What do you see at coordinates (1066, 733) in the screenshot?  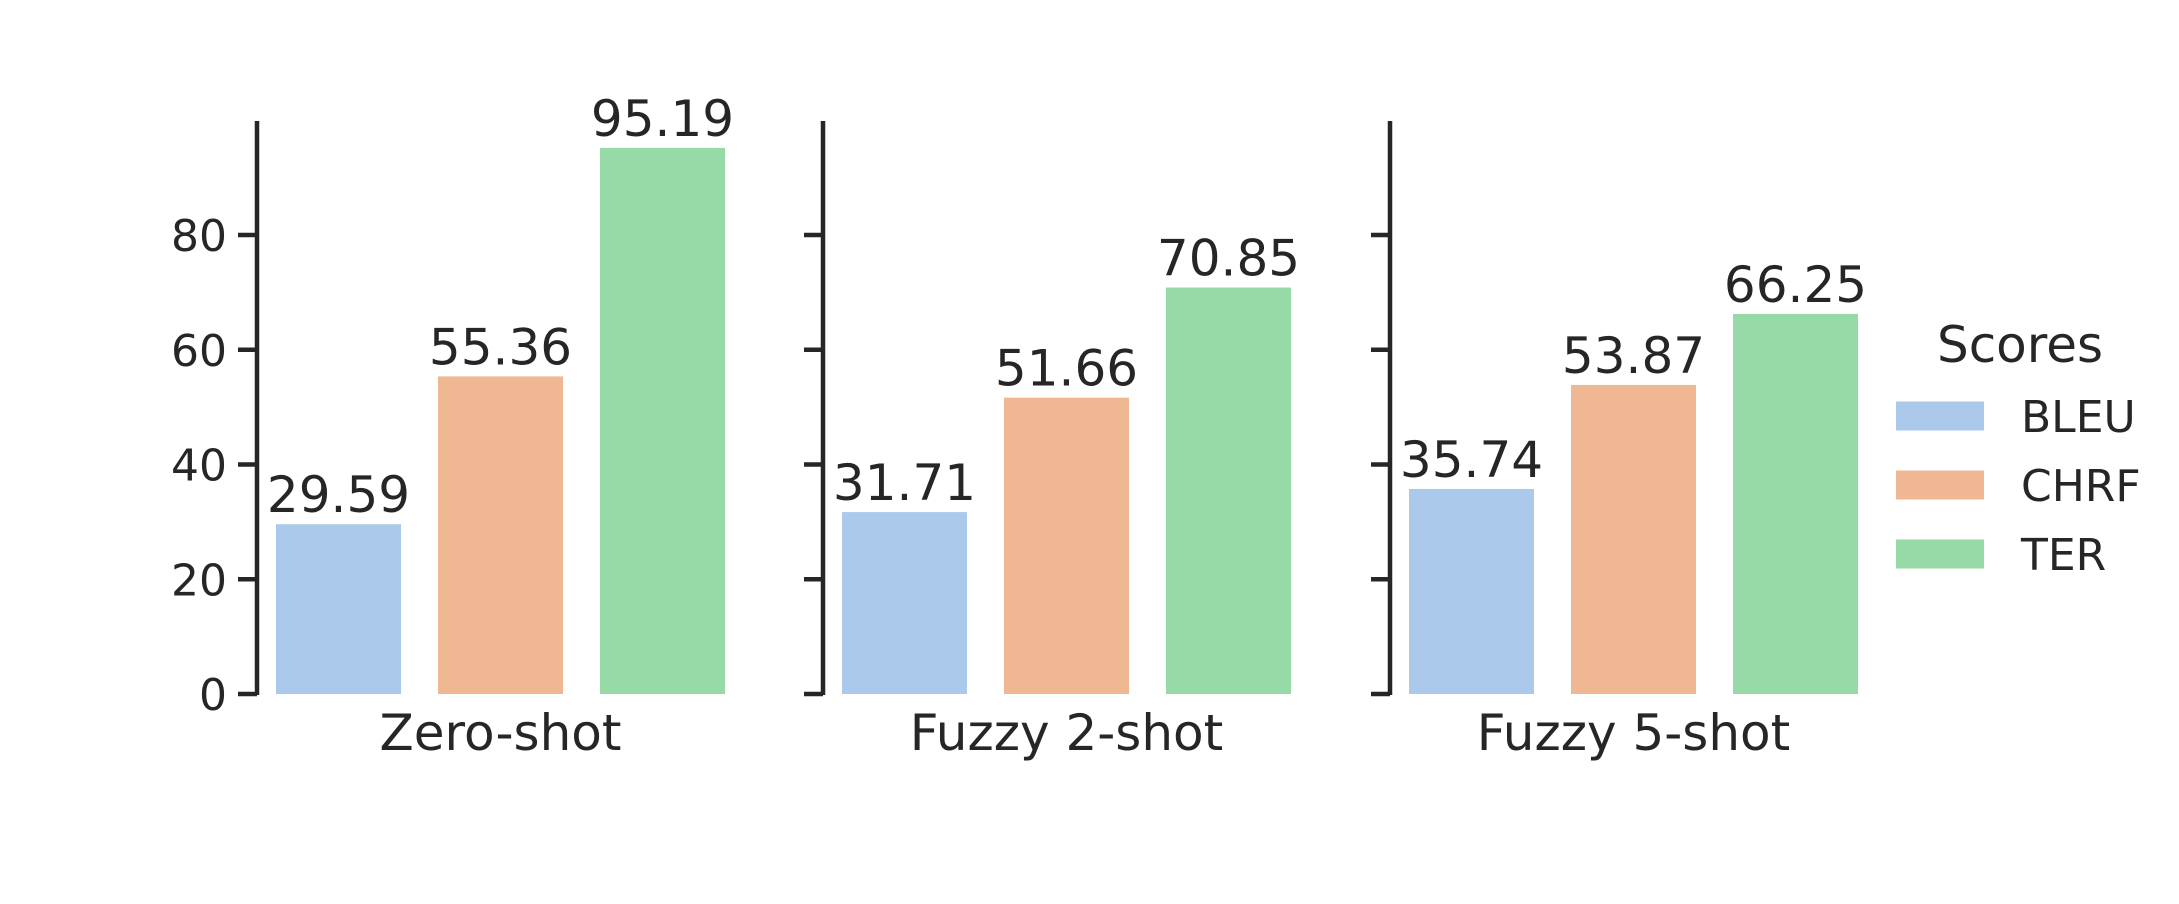 I see `x-category-label: Fuzzy 2-shot` at bounding box center [1066, 733].